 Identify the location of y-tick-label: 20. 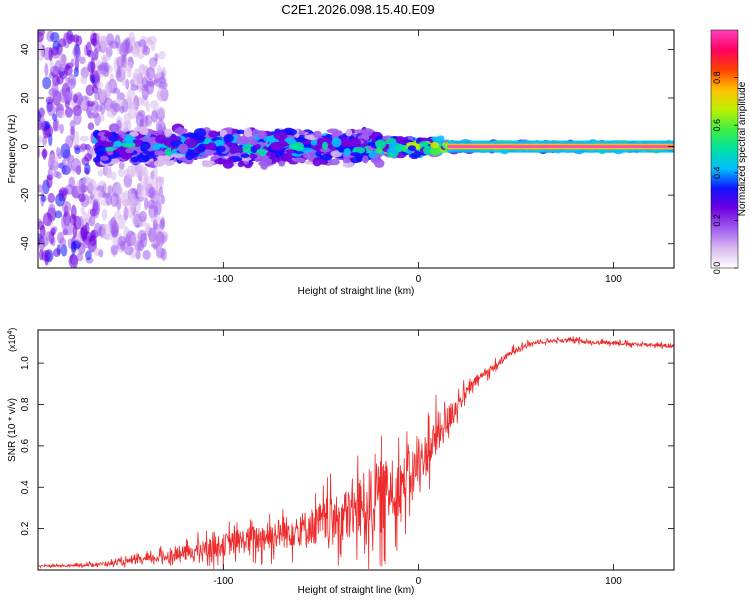
(25, 98).